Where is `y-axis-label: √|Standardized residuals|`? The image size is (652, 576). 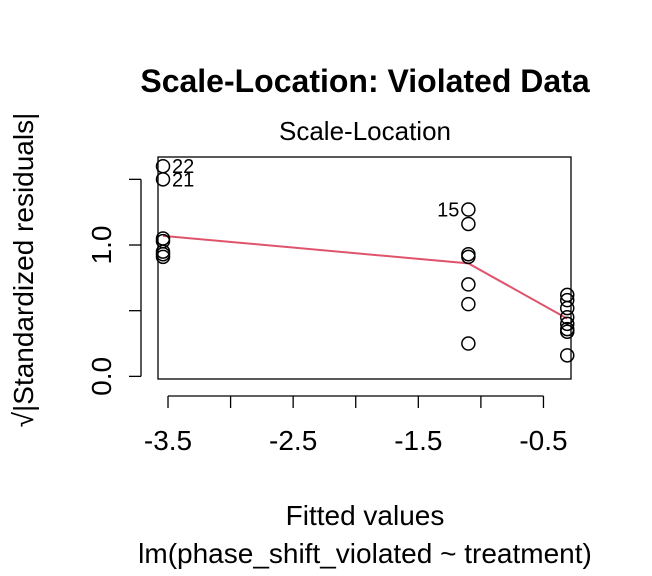
y-axis-label: √|Standardized residuals| is located at coordinates (23, 270).